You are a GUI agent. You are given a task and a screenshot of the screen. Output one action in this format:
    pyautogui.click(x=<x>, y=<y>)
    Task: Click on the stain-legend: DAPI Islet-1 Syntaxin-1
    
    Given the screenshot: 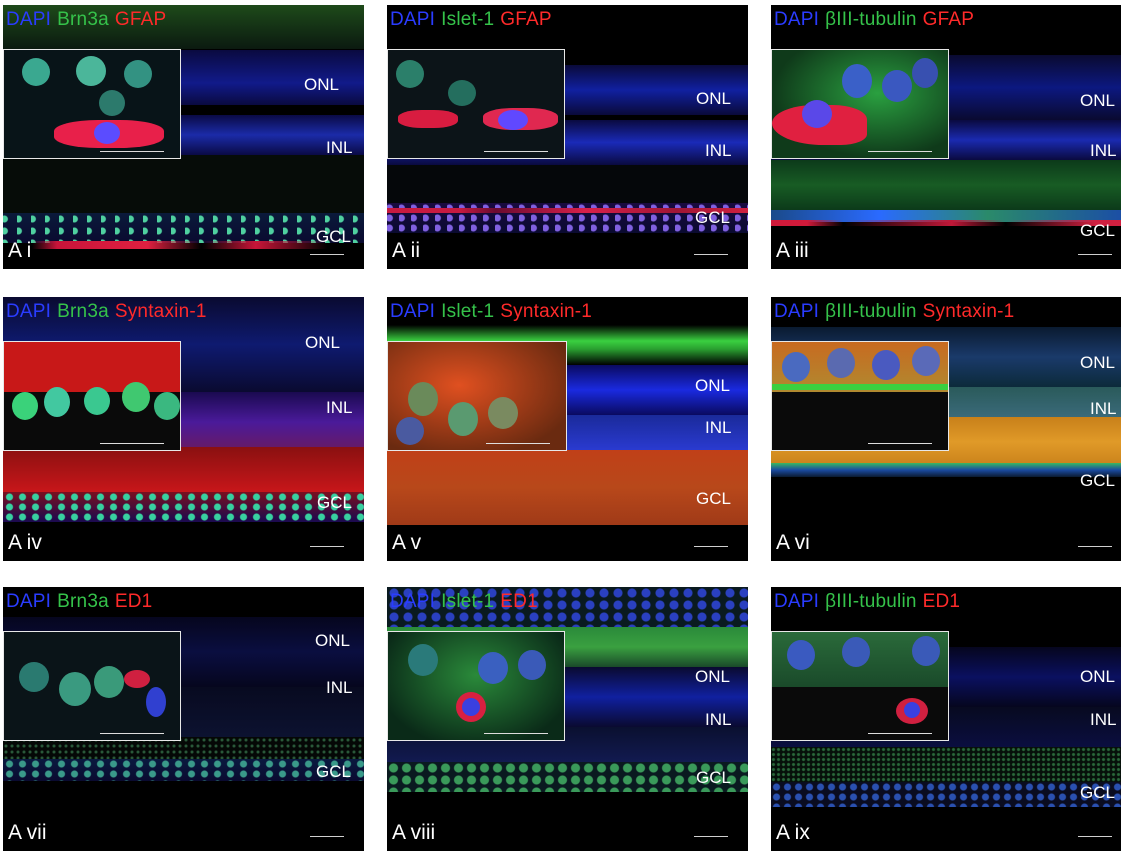 What is the action you would take?
    pyautogui.click(x=494, y=312)
    